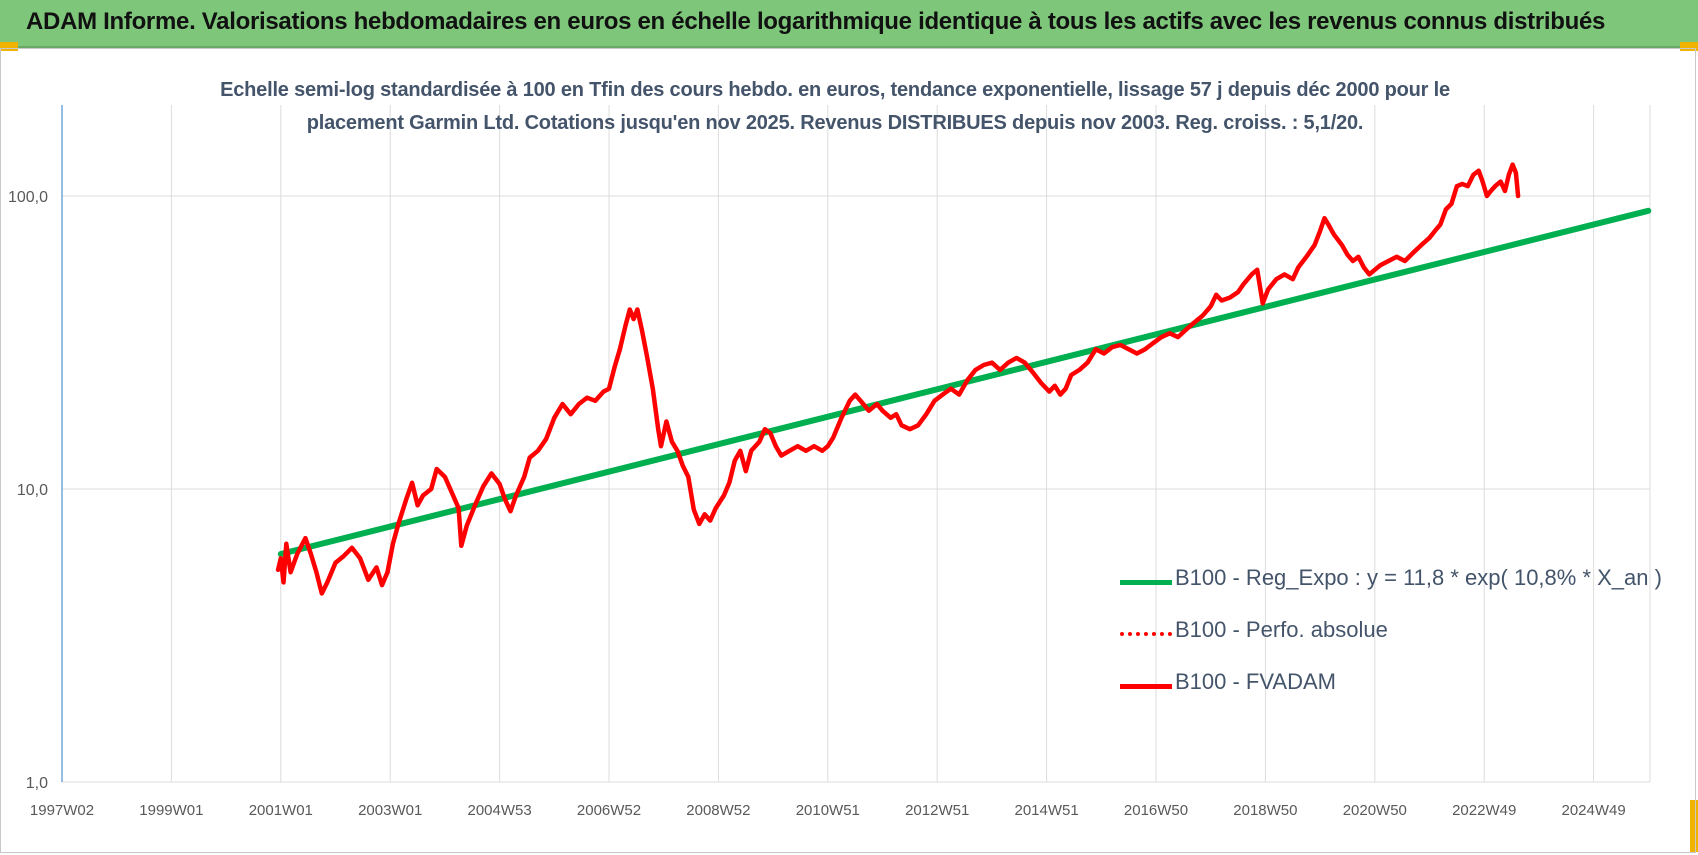 This screenshot has width=1698, height=855. Describe the element at coordinates (1146, 582) in the screenshot. I see `legend-swatch-regression` at that location.